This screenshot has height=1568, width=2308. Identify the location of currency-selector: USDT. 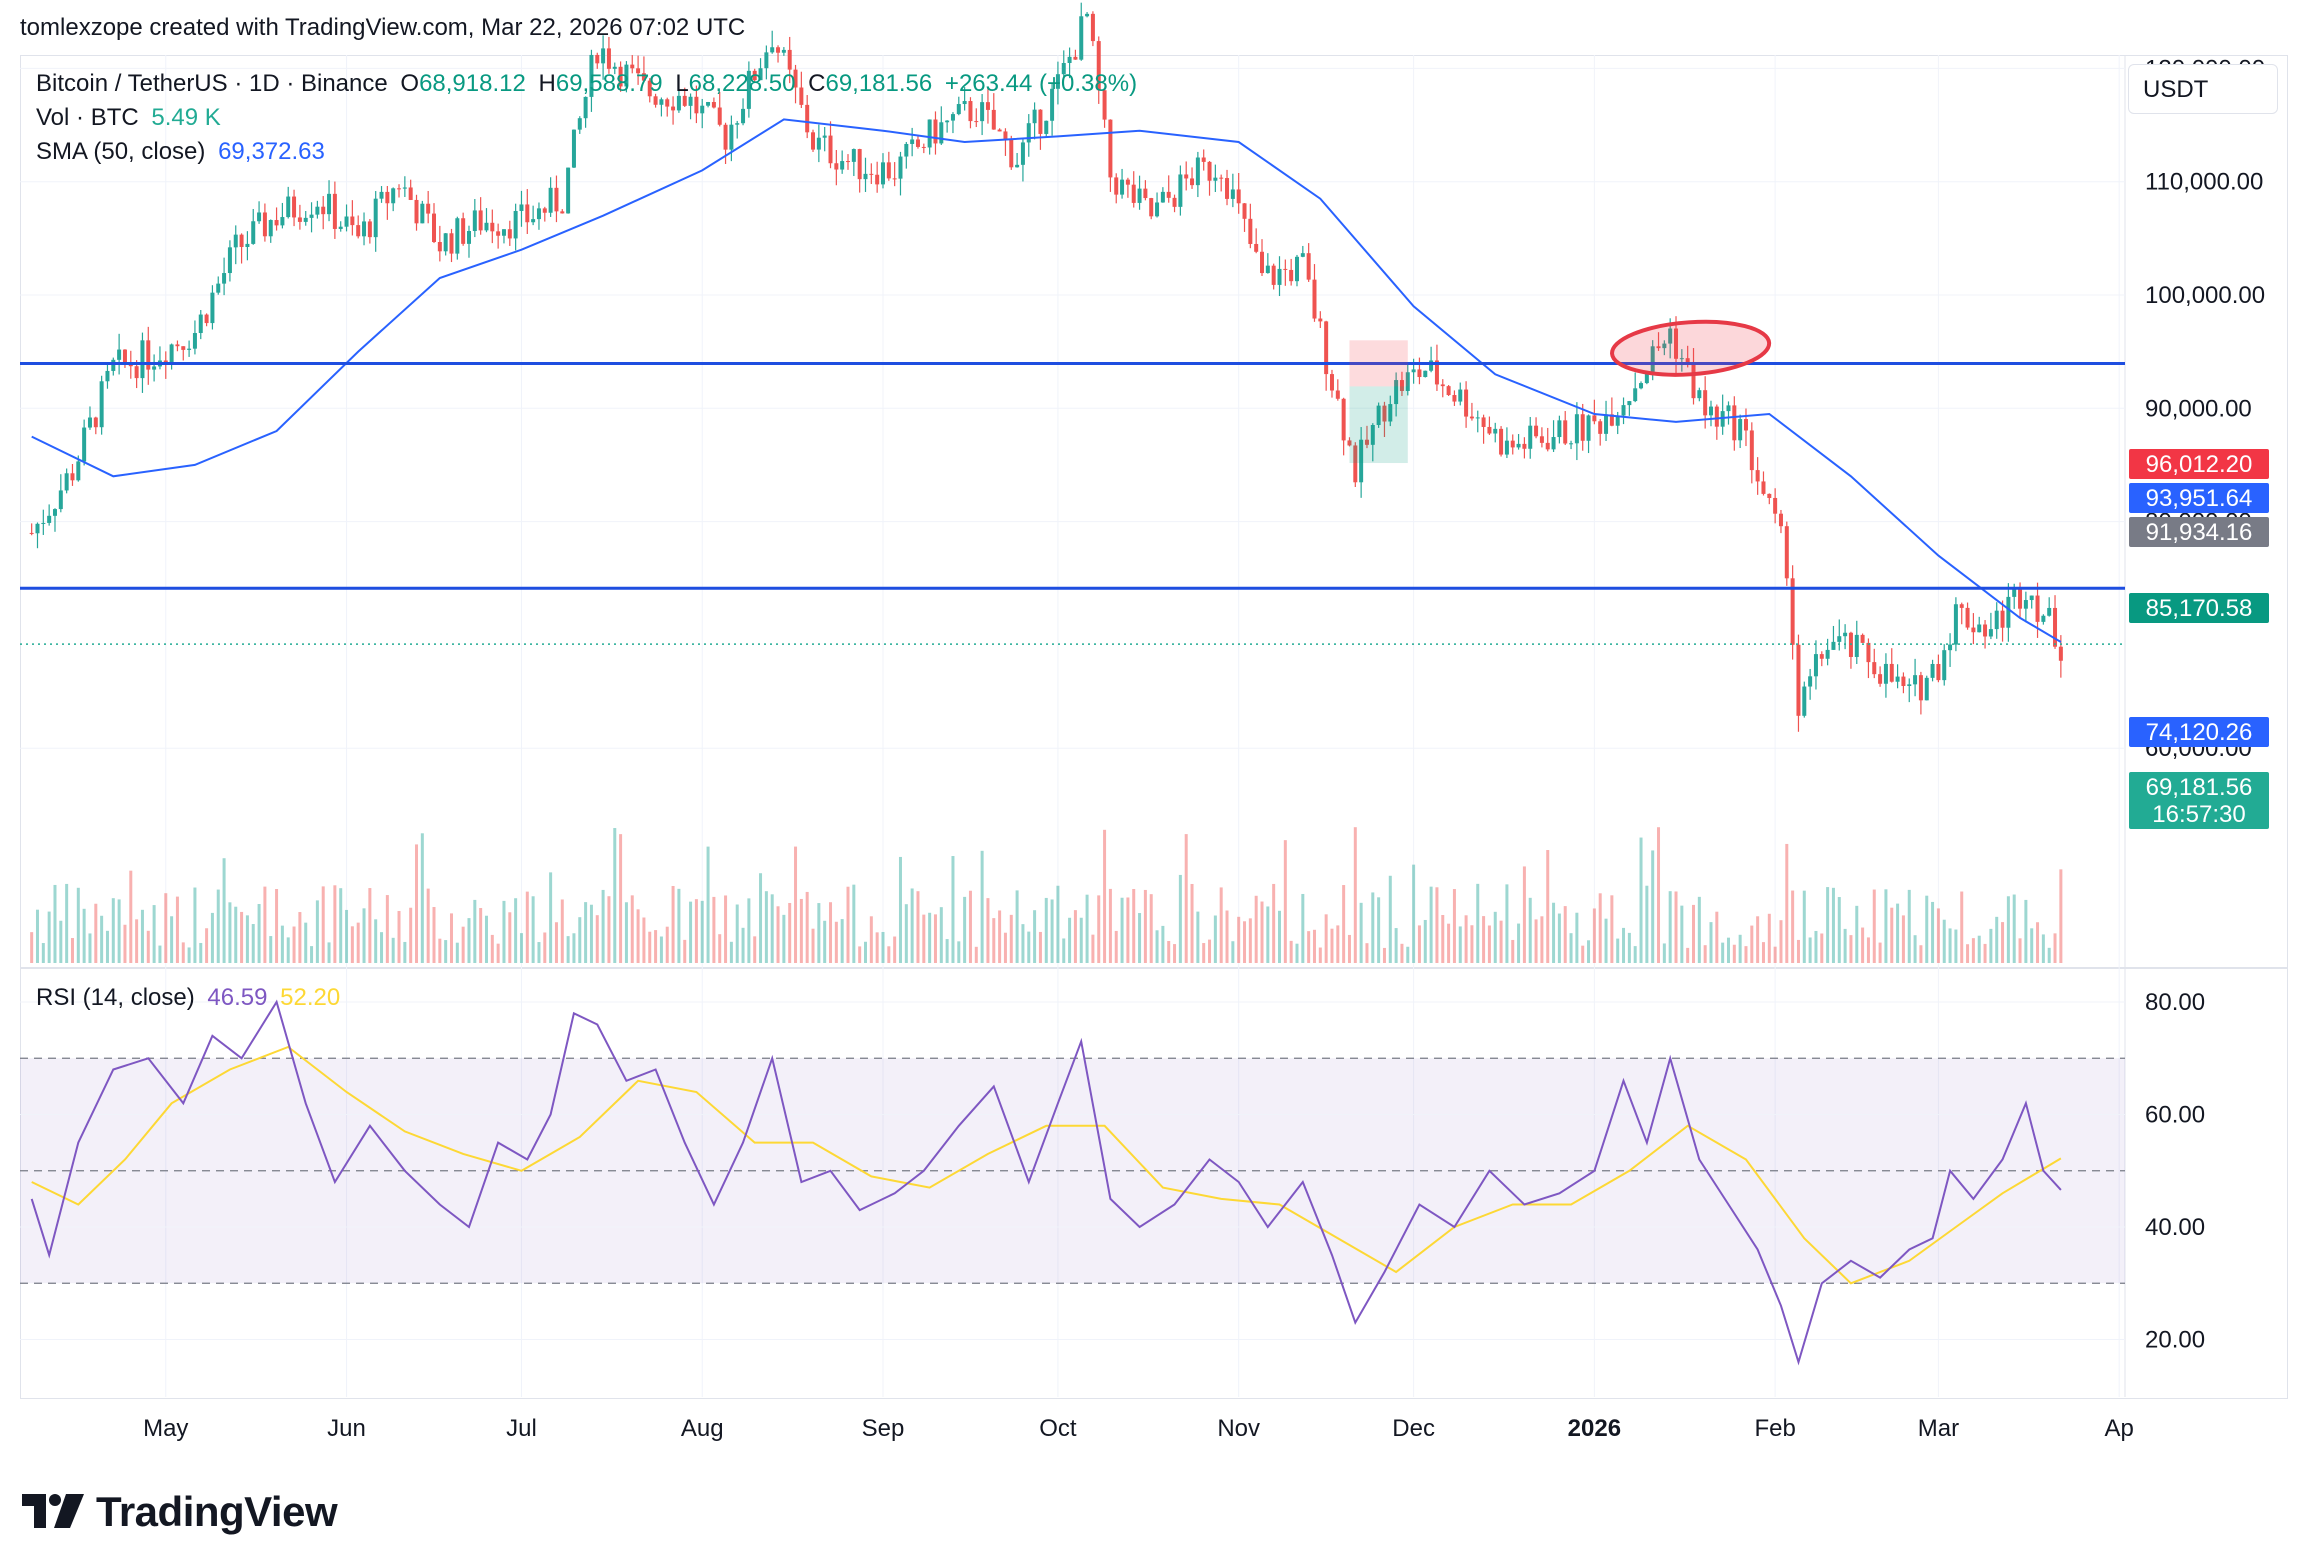
(2203, 89).